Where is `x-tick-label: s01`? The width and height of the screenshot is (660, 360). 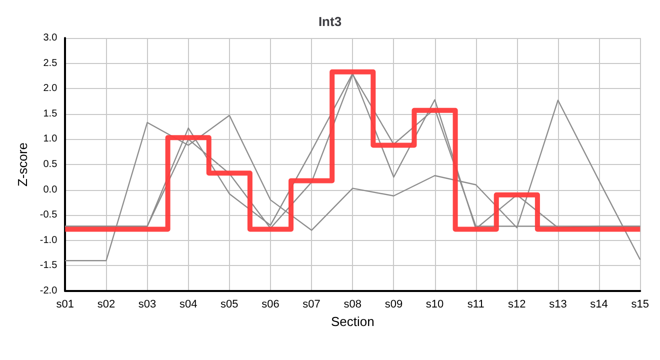
x-tick-label: s01 is located at coordinates (65, 304).